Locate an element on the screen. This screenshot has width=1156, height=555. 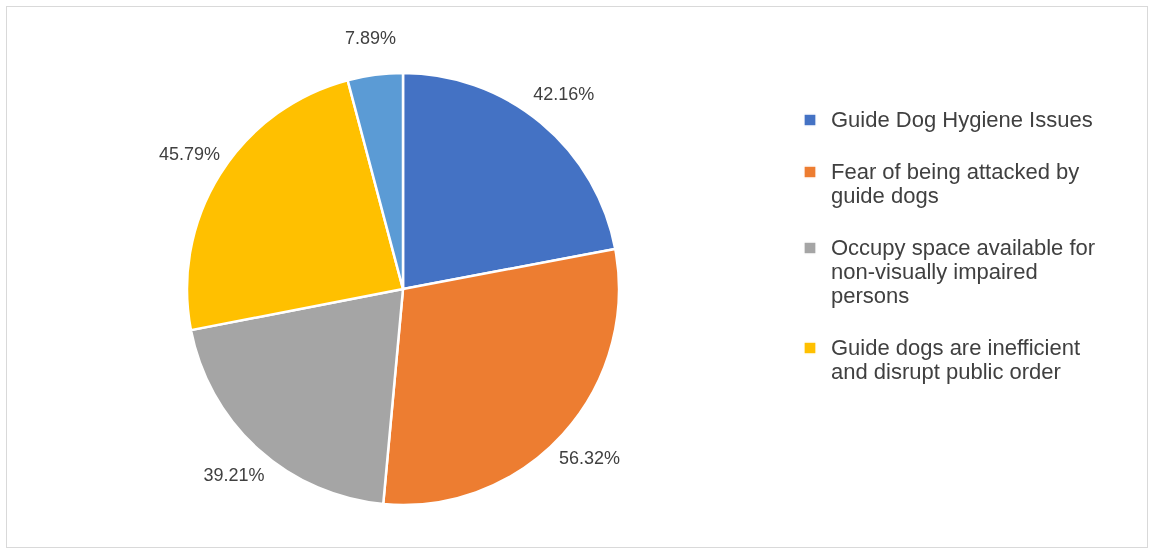
legend-label: Occupy space available for non-visually impaired persons is located at coordinates (963, 271).